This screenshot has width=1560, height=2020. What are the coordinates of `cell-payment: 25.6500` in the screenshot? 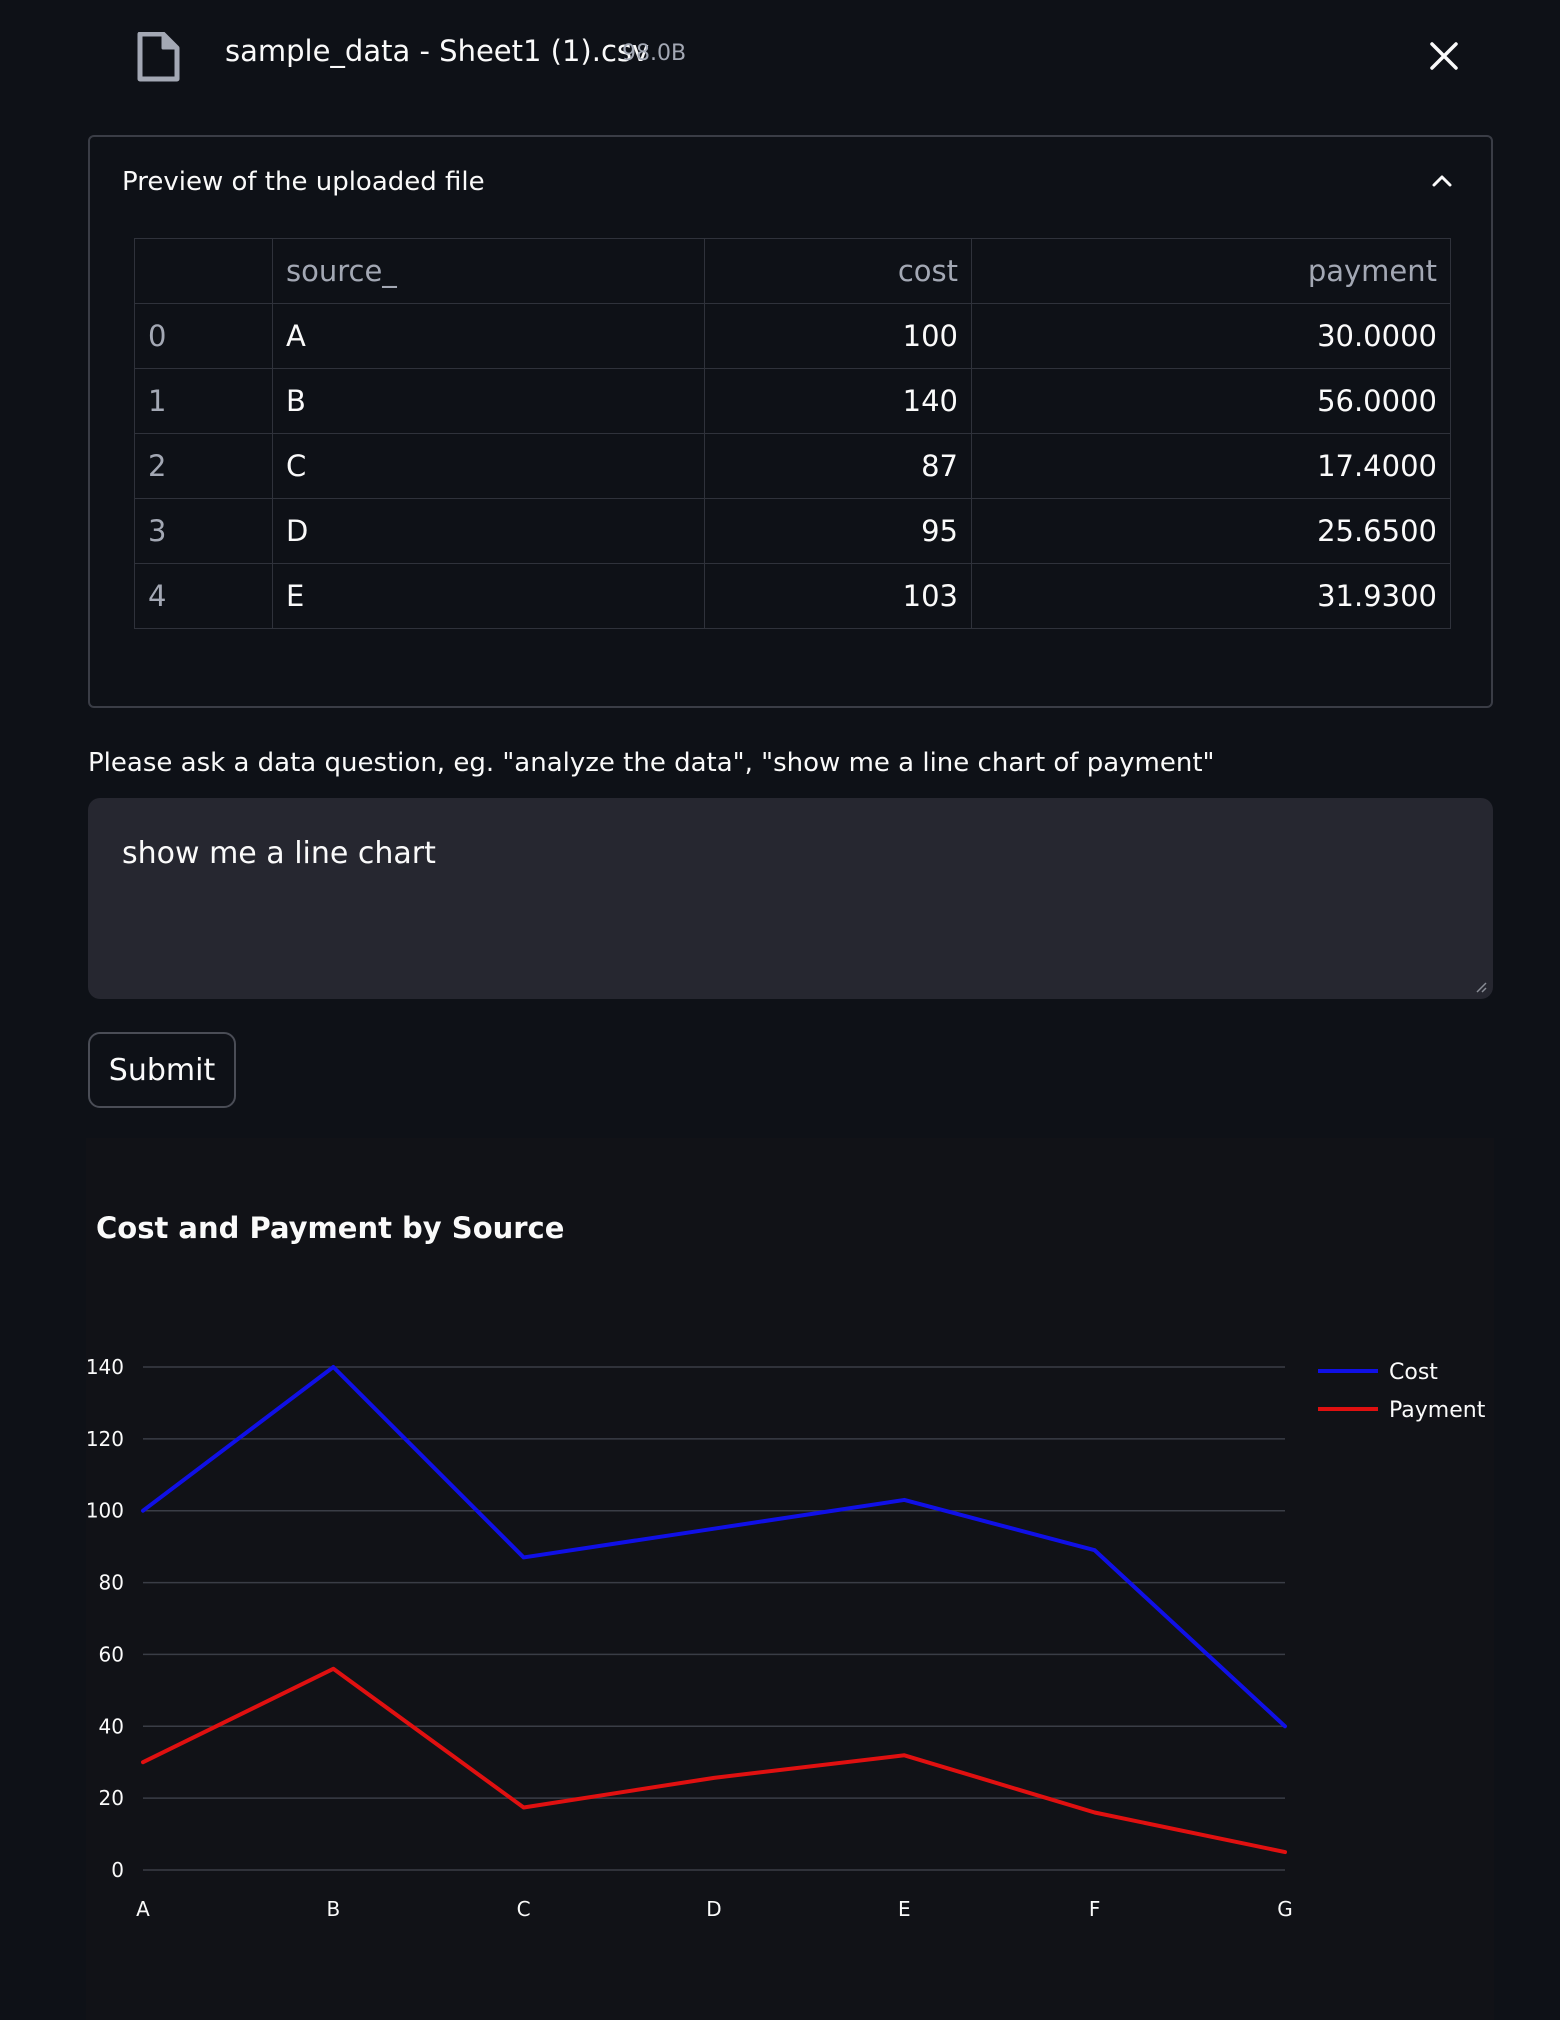 It's located at (1211, 531).